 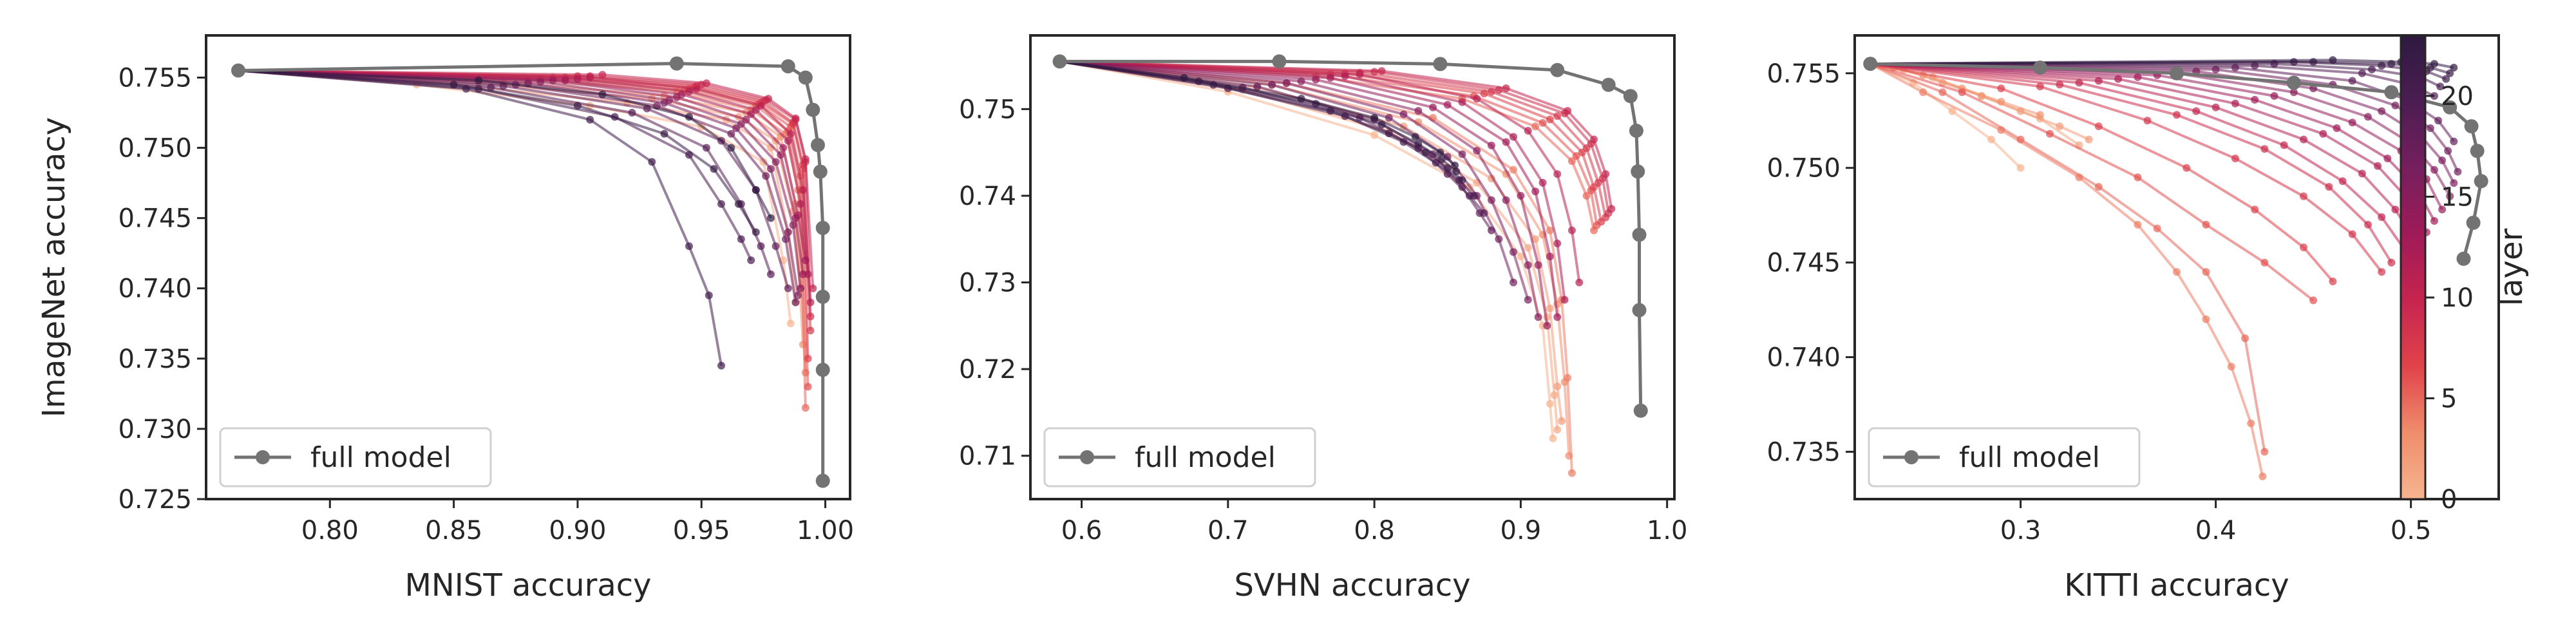 I want to click on x-axis-ticks: 0.6 0.7 0.8 0.9 1.0, so click(x=1374, y=522).